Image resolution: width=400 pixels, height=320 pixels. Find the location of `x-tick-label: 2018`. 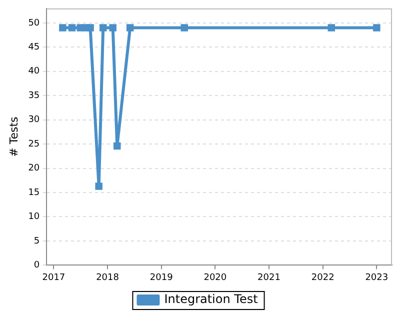

x-tick-label: 2018 is located at coordinates (108, 277).